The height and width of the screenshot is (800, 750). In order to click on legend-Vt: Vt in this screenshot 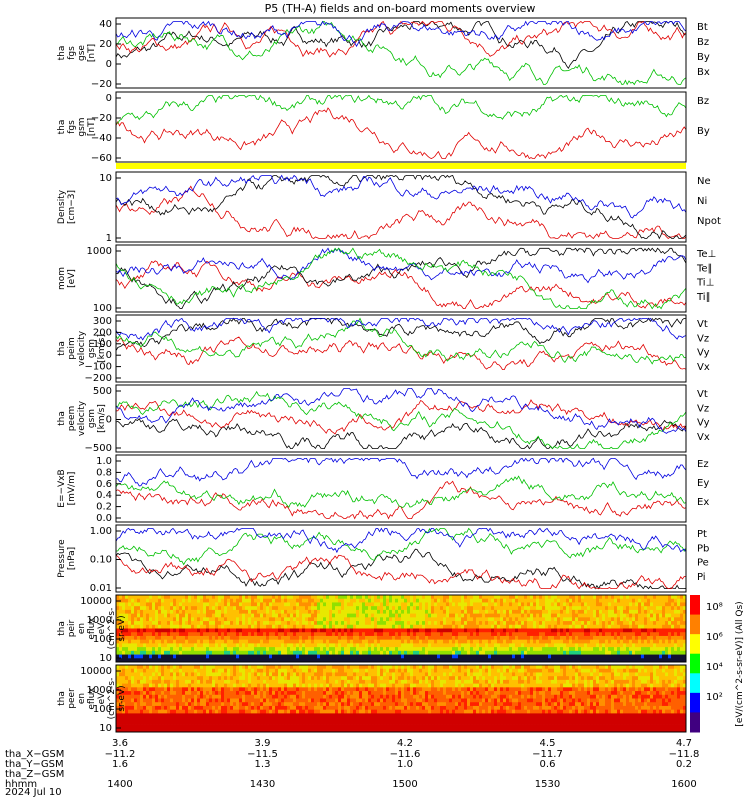, I will do `click(702, 324)`.